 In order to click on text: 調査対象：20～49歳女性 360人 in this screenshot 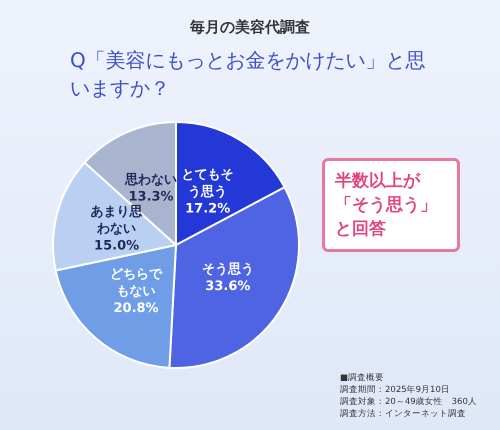, I will do `click(409, 402)`.